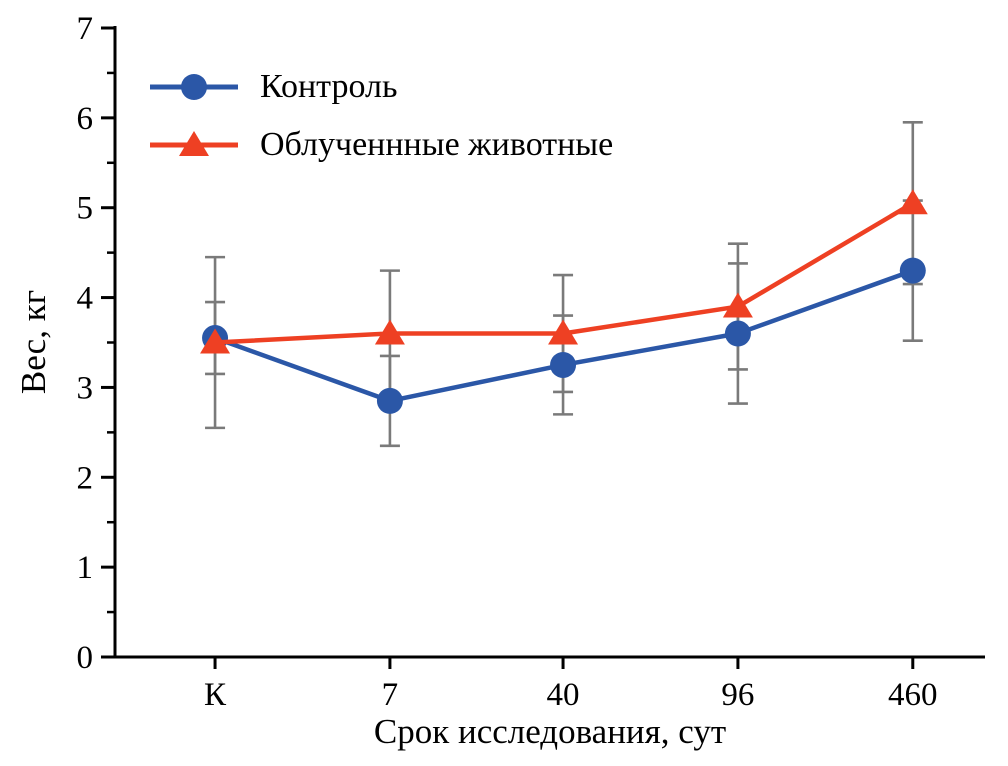 The height and width of the screenshot is (766, 1008). I want to click on legend-item-irradiated: Облученнные животные, so click(380, 145).